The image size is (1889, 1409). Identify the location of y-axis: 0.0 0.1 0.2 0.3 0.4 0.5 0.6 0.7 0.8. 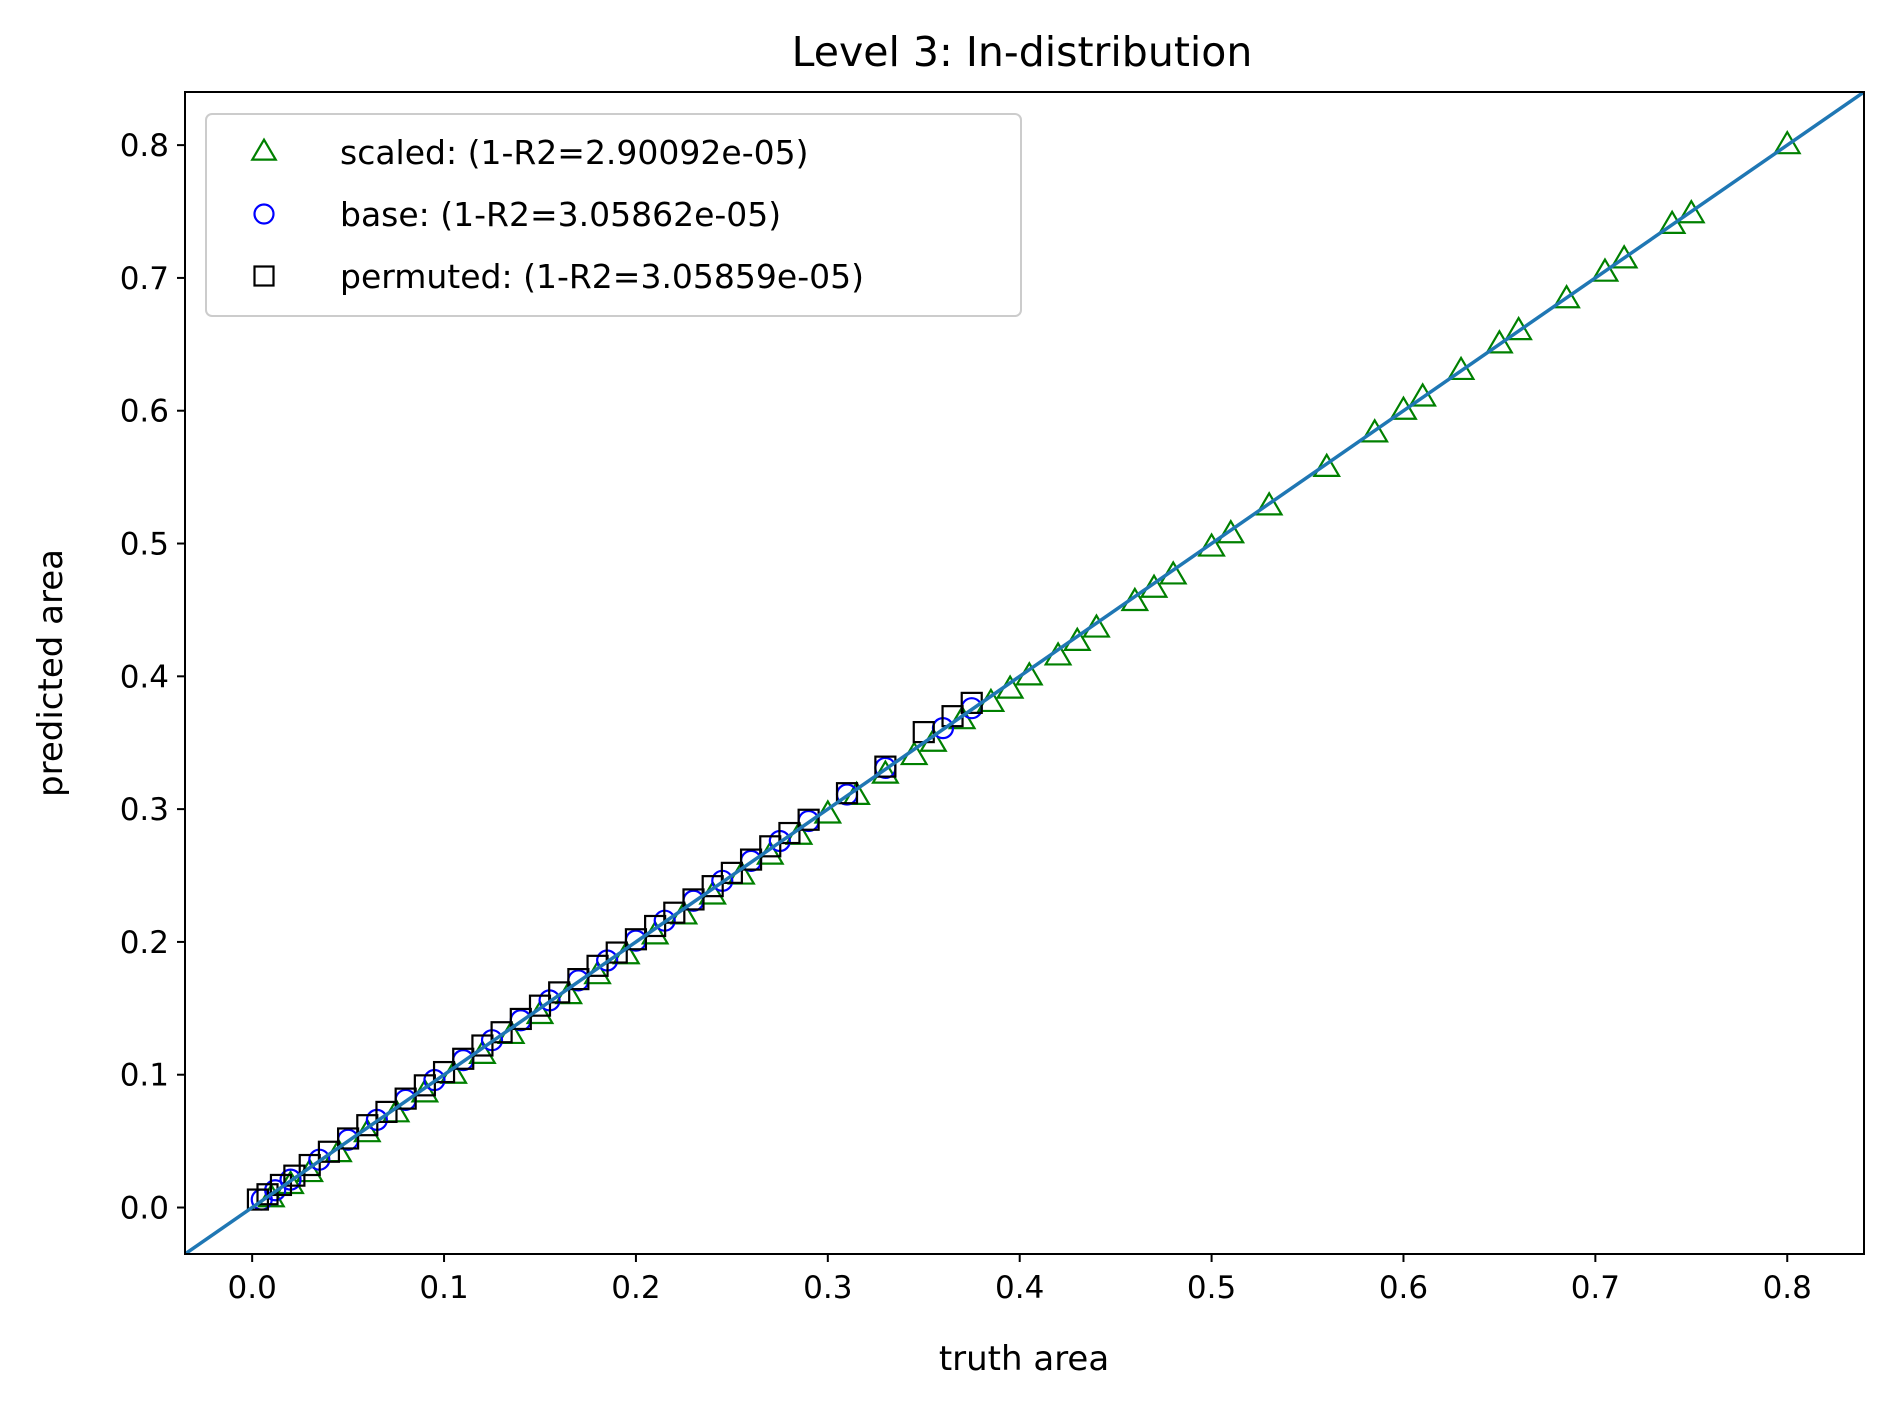
(152, 677).